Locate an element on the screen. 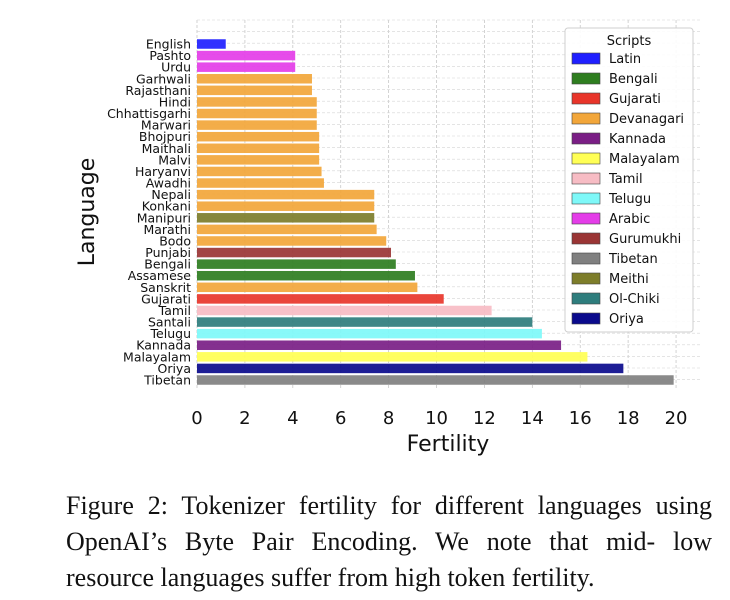 This screenshot has height=600, width=730. y-tick-label: Bodo is located at coordinates (175, 240).